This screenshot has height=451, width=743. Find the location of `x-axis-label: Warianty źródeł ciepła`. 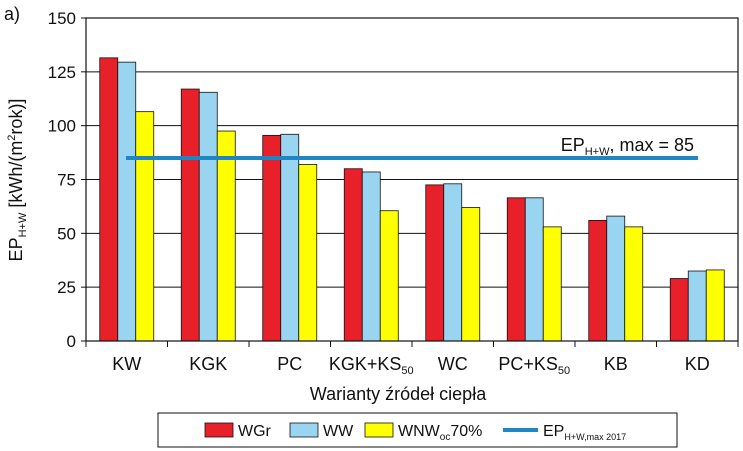

x-axis-label: Warianty źródeł ciepła is located at coordinates (398, 394).